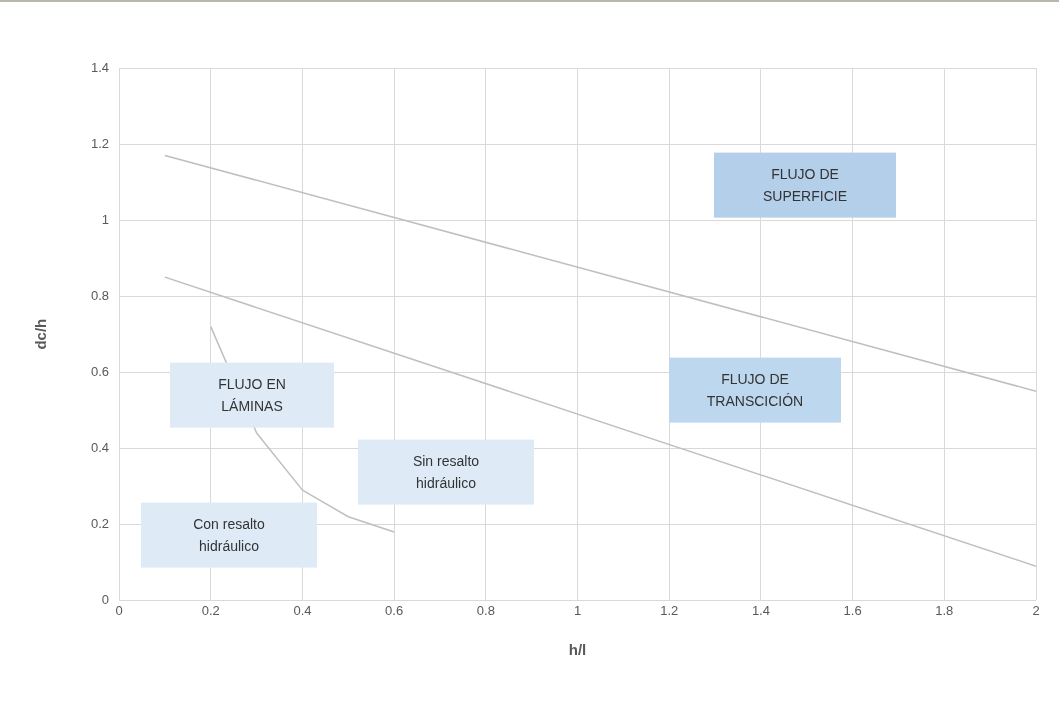 Image resolution: width=1059 pixels, height=702 pixels. What do you see at coordinates (100, 295) in the screenshot?
I see `y-tick-label: 0.8` at bounding box center [100, 295].